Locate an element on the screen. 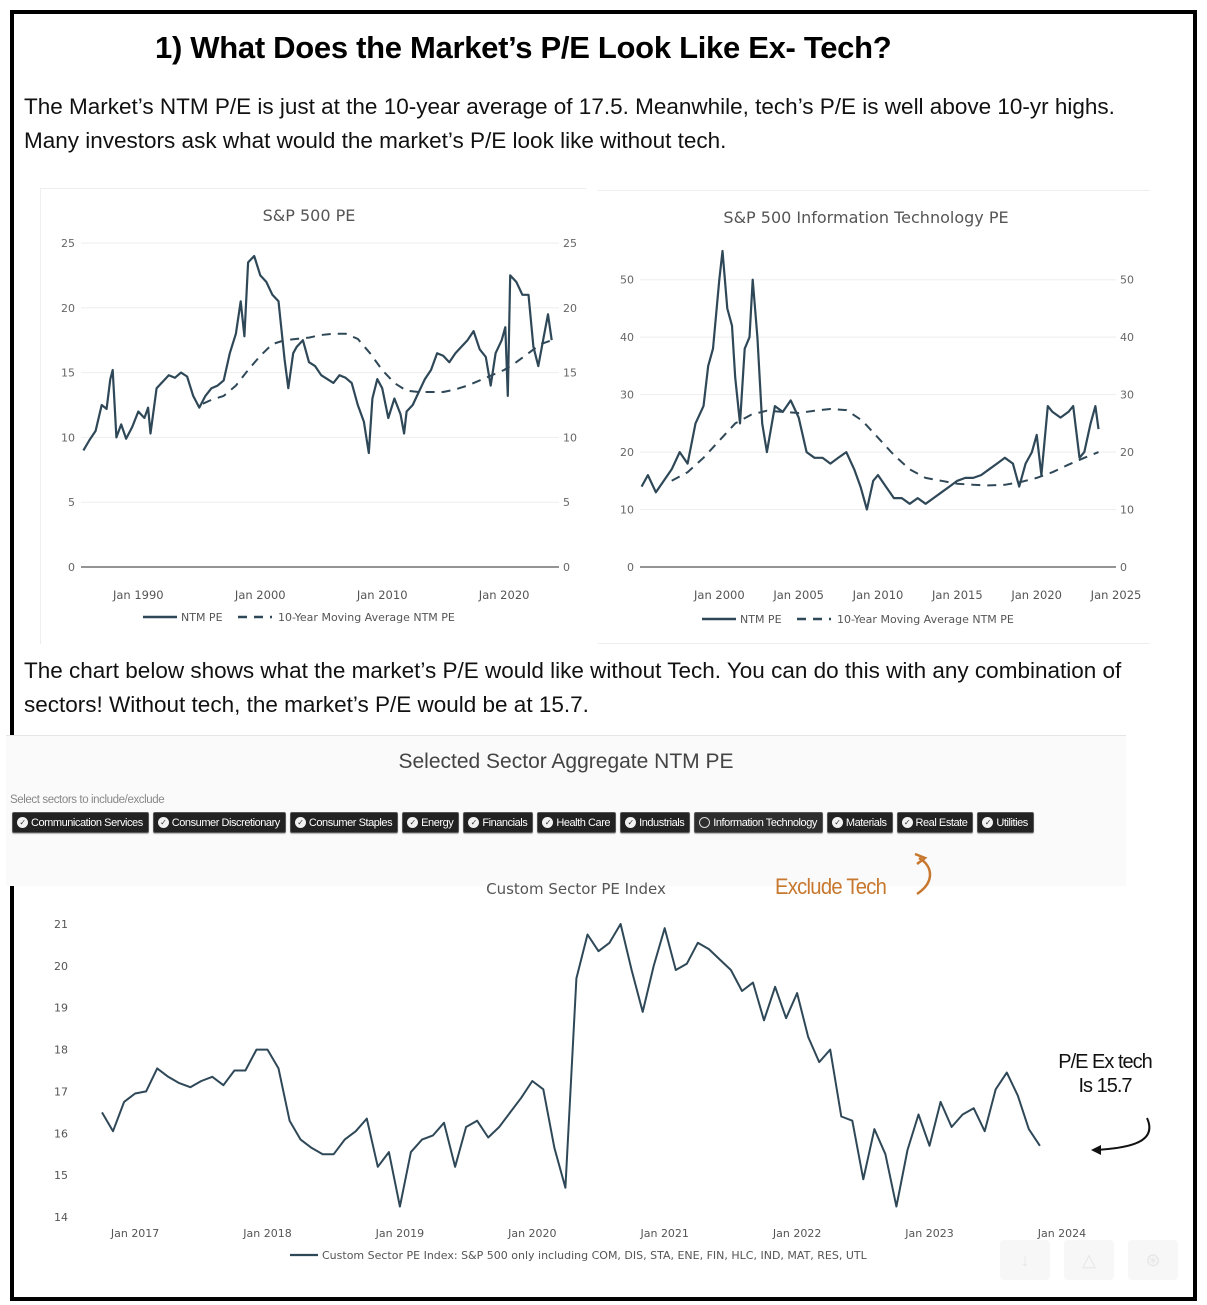 The image size is (1207, 1305). y-tick-label-left: 25 is located at coordinates (68, 243).